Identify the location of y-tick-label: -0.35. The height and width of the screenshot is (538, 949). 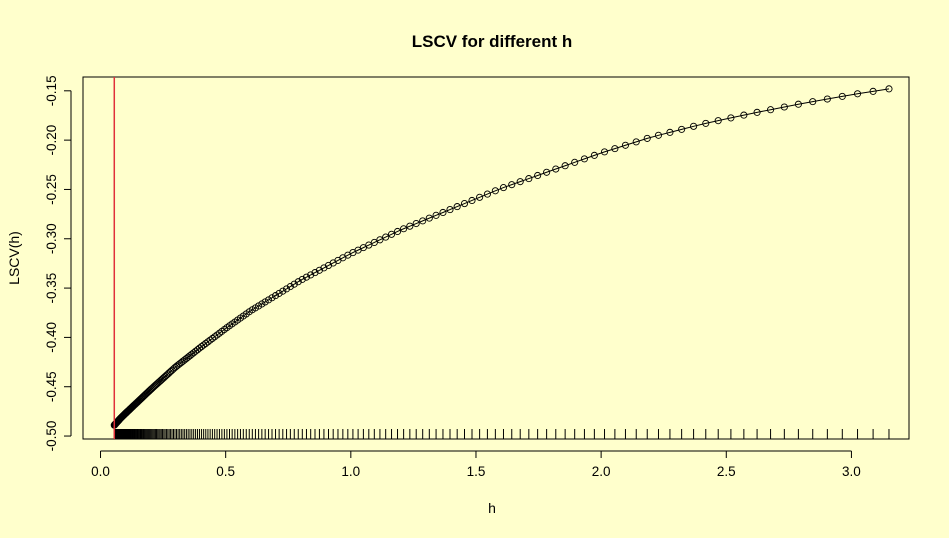
(51, 288).